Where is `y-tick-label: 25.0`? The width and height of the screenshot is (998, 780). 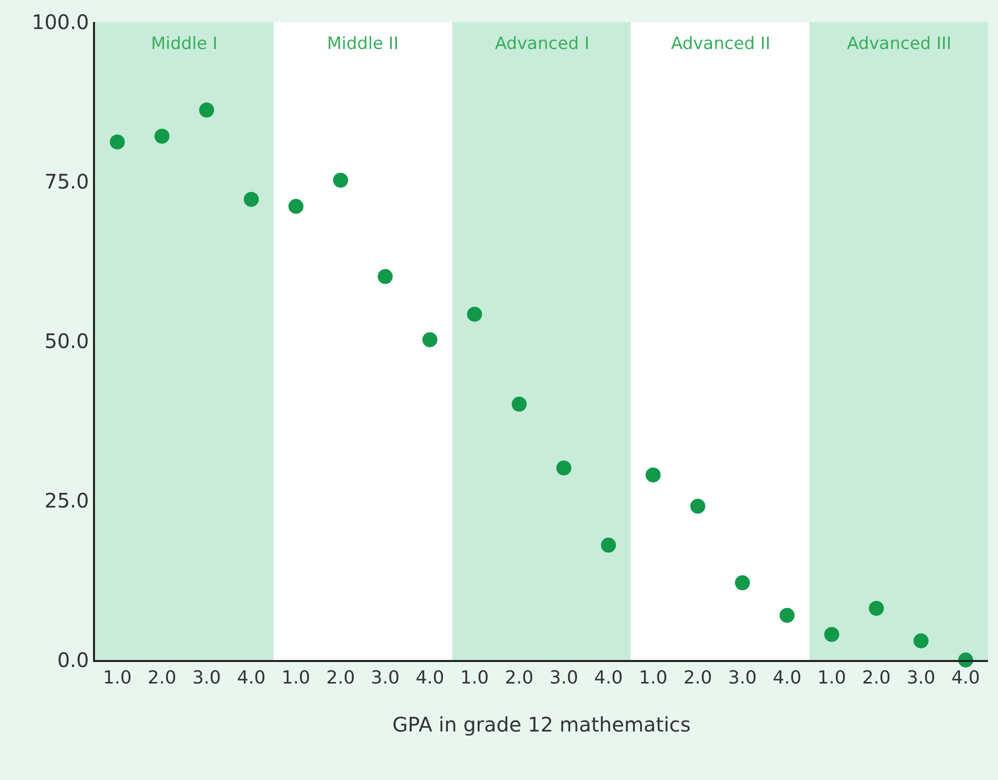
y-tick-label: 25.0 is located at coordinates (66, 500).